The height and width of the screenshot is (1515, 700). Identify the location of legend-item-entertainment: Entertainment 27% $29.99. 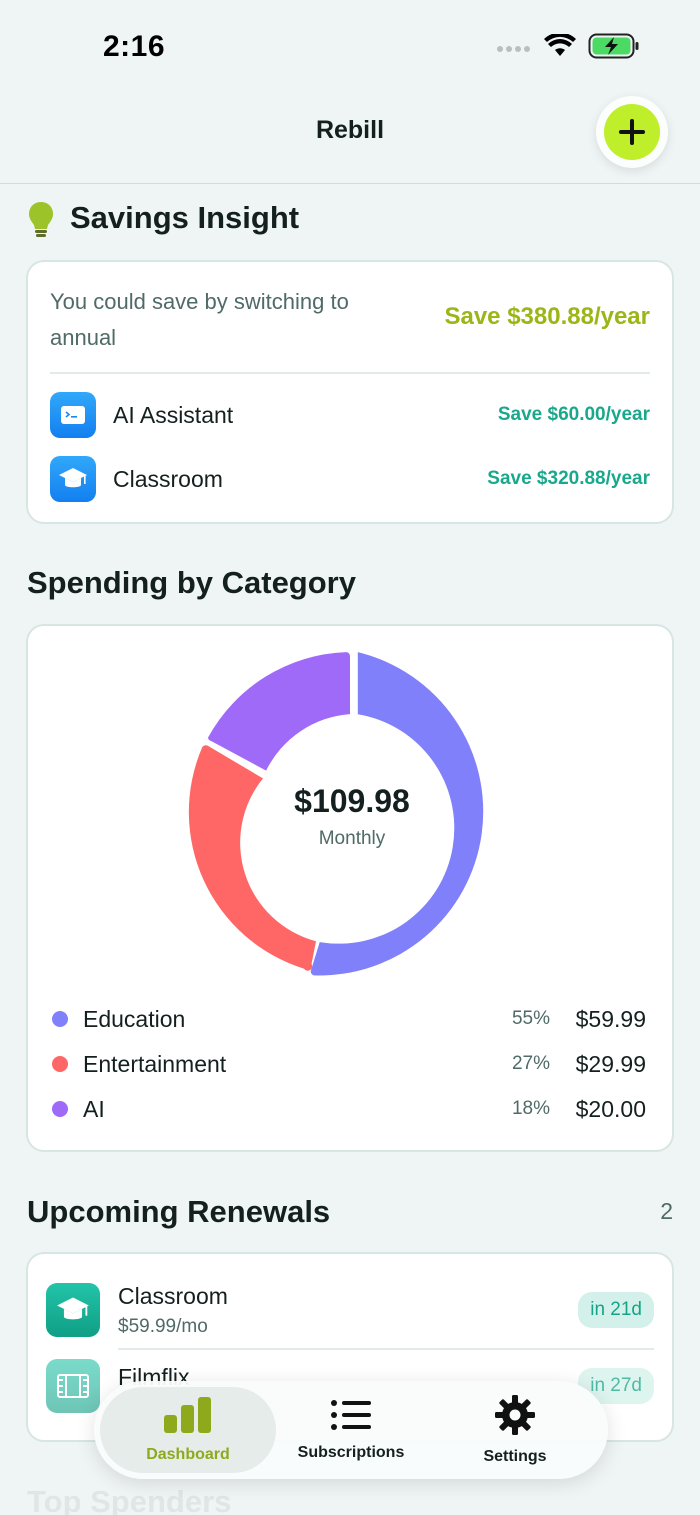
(349, 1064).